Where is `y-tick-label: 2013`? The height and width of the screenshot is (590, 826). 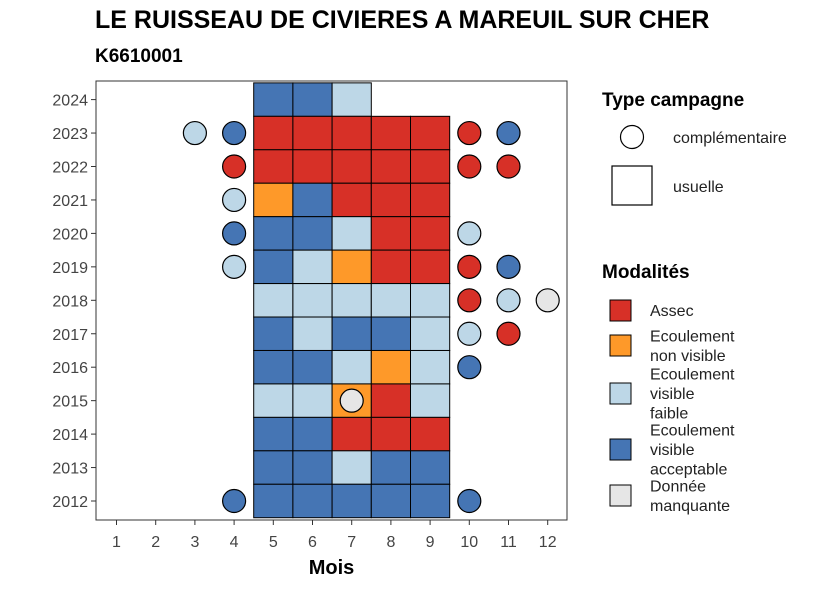
y-tick-label: 2013 is located at coordinates (70, 469).